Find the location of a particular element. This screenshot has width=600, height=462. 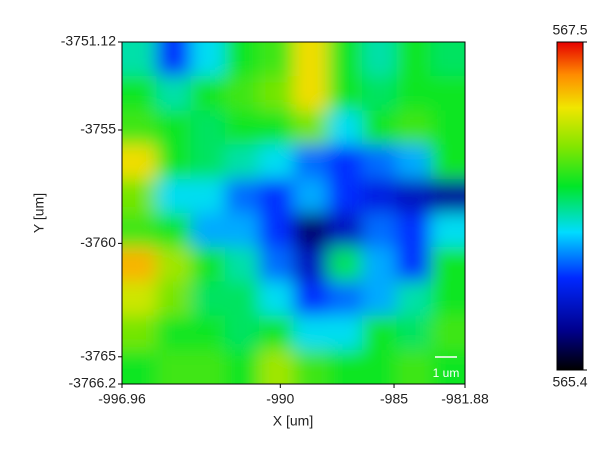

y-tick-label: -3755 is located at coordinates (98, 129).